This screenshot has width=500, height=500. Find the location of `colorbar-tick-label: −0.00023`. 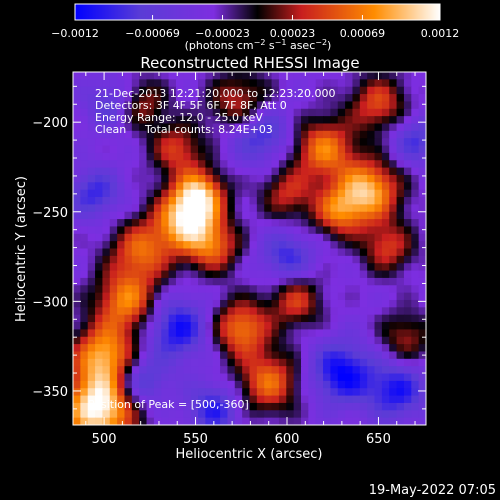

colorbar-tick-label: −0.00023 is located at coordinates (222, 33).